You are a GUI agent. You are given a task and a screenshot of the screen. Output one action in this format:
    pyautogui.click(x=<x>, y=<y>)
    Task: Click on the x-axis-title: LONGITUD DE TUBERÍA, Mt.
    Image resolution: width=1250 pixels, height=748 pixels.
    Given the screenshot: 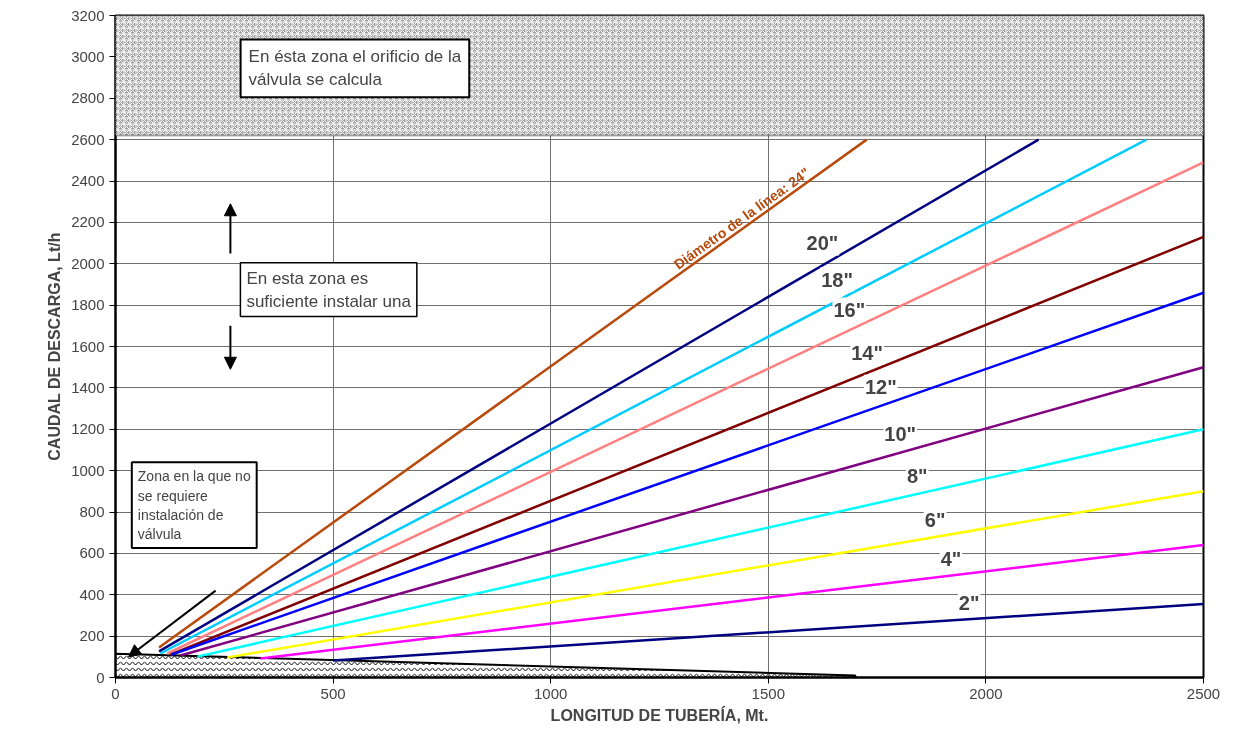 What is the action you would take?
    pyautogui.click(x=659, y=714)
    